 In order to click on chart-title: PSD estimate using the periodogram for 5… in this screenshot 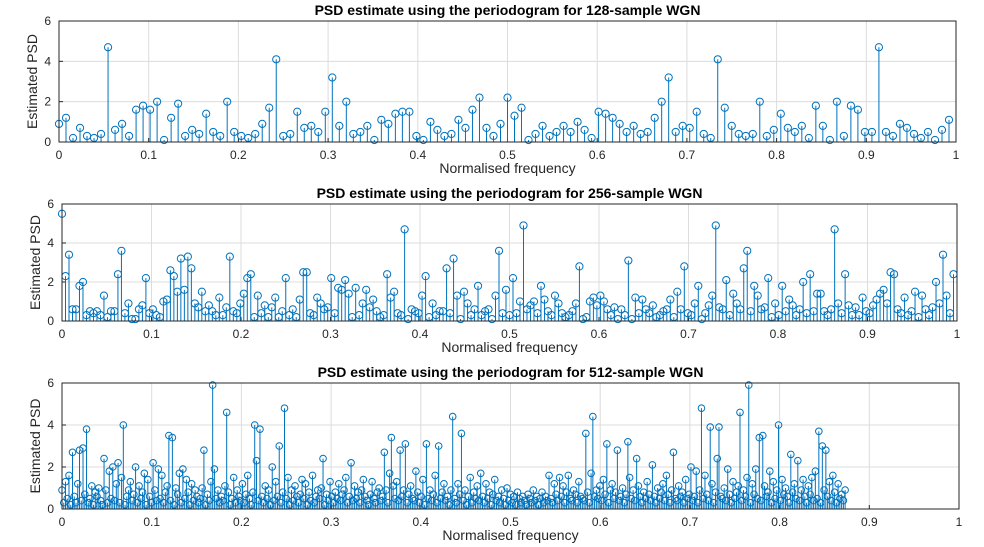, I will do `click(511, 372)`.